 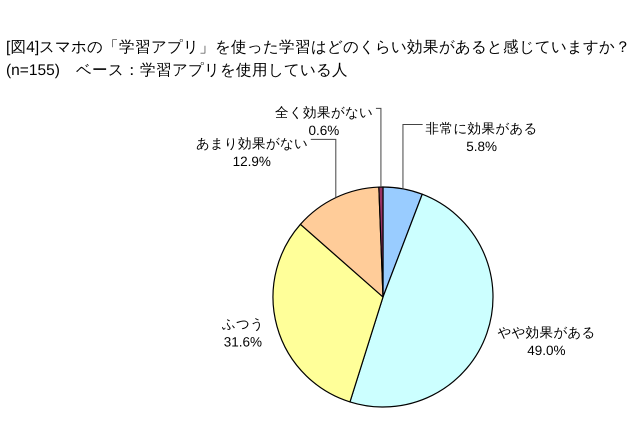 I want to click on subtitle: (n=155) ベース：学習アプリを使用している人, so click(x=177, y=70).